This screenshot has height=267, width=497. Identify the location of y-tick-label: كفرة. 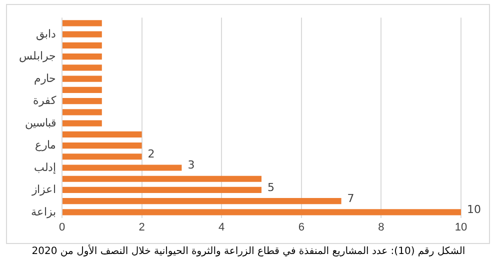
(45, 101).